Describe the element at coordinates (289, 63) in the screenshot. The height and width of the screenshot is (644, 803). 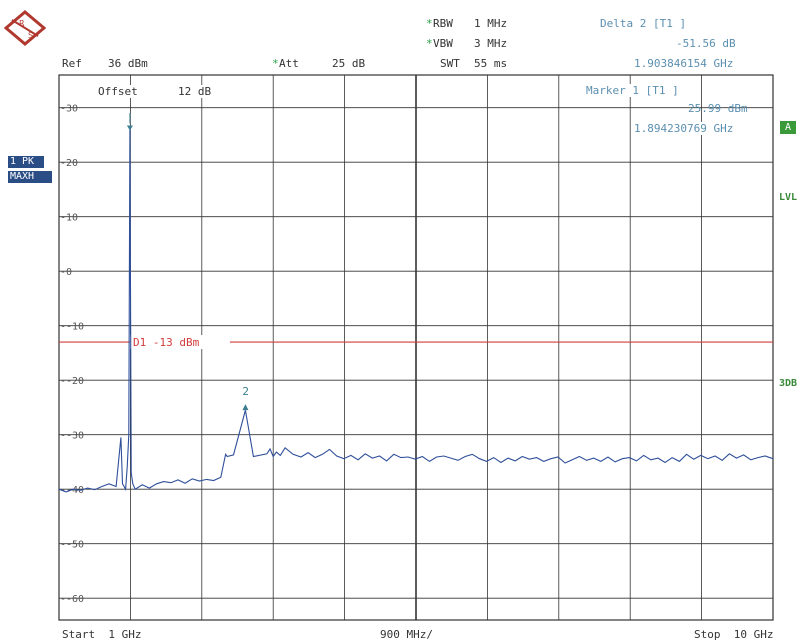
I see `att-label: Att` at that location.